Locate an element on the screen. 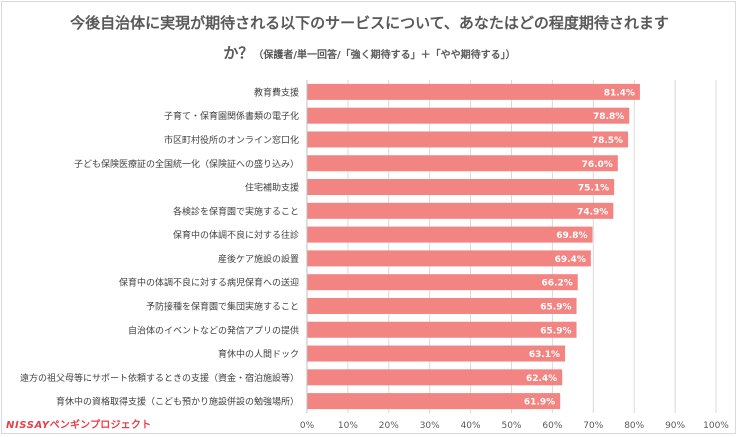  data-label: 74.9% is located at coordinates (592, 212).